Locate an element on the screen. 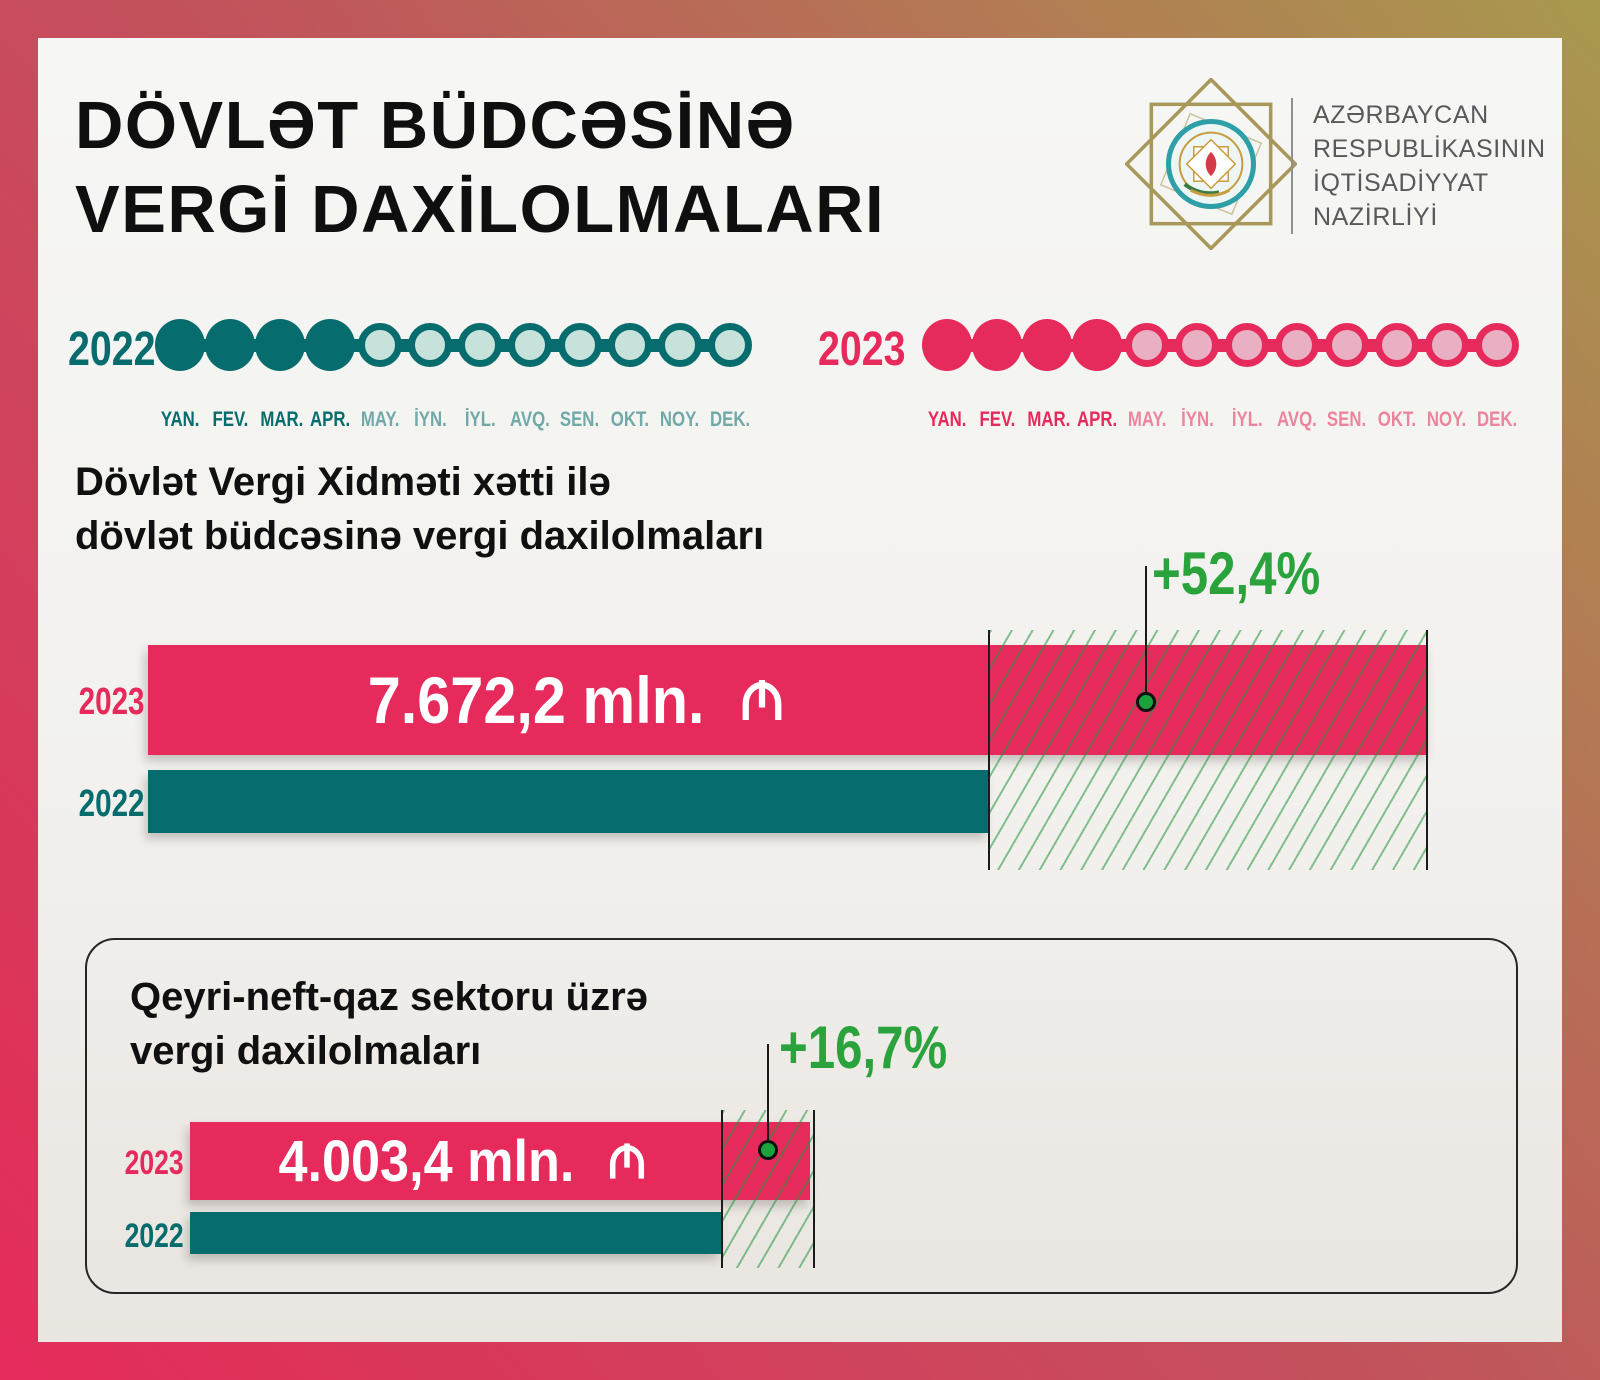 The image size is (1600, 1380). month-text: MAY. is located at coordinates (1147, 419).